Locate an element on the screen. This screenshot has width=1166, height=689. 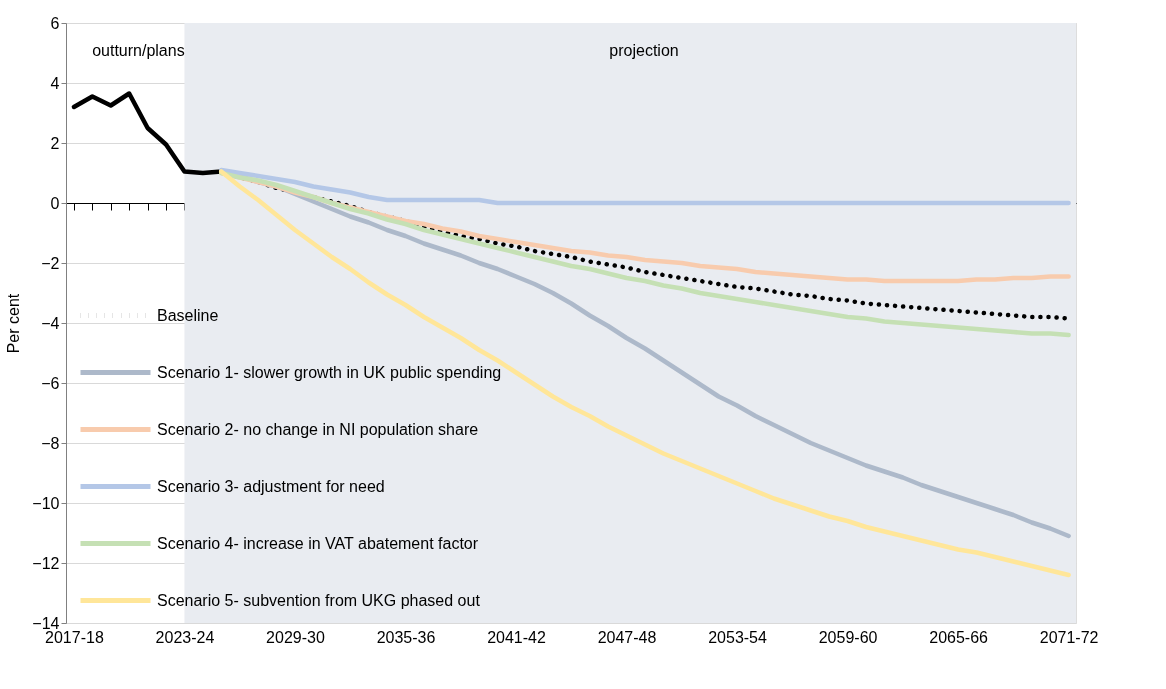
legend-label: Scenario 5- subvention from UKG phased out is located at coordinates (319, 600).